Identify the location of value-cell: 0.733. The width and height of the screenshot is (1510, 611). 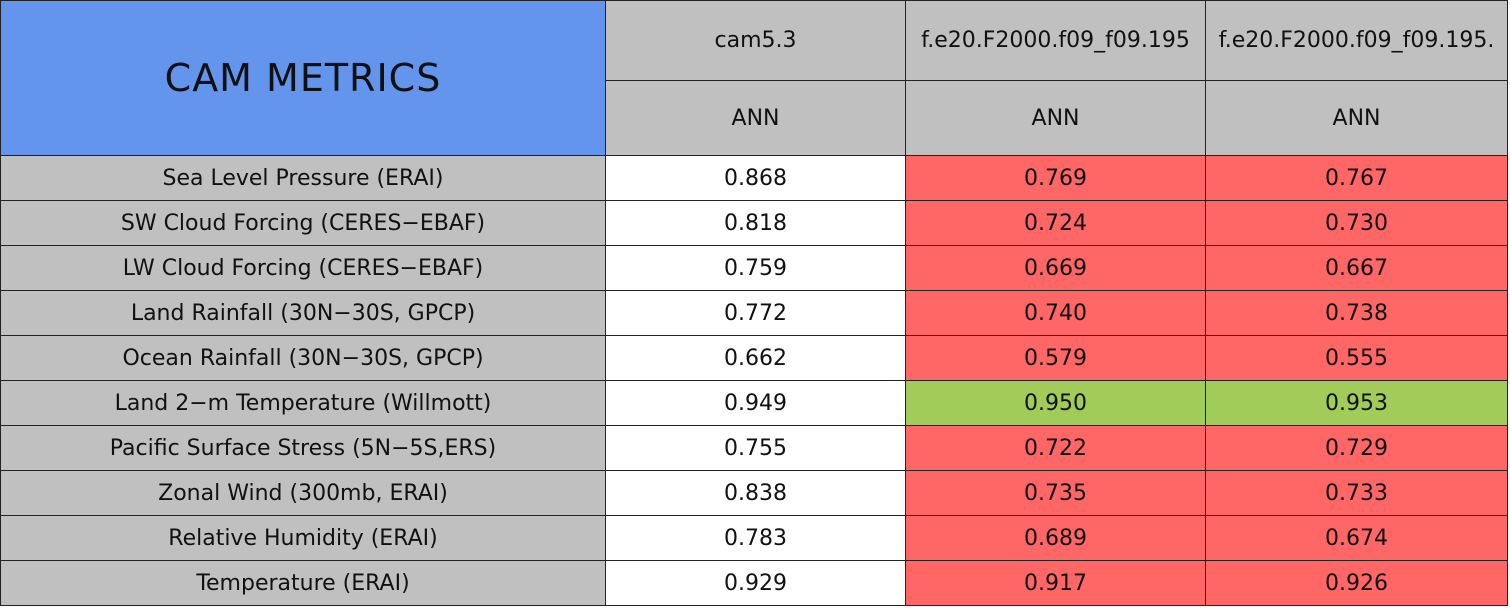
(1356, 493).